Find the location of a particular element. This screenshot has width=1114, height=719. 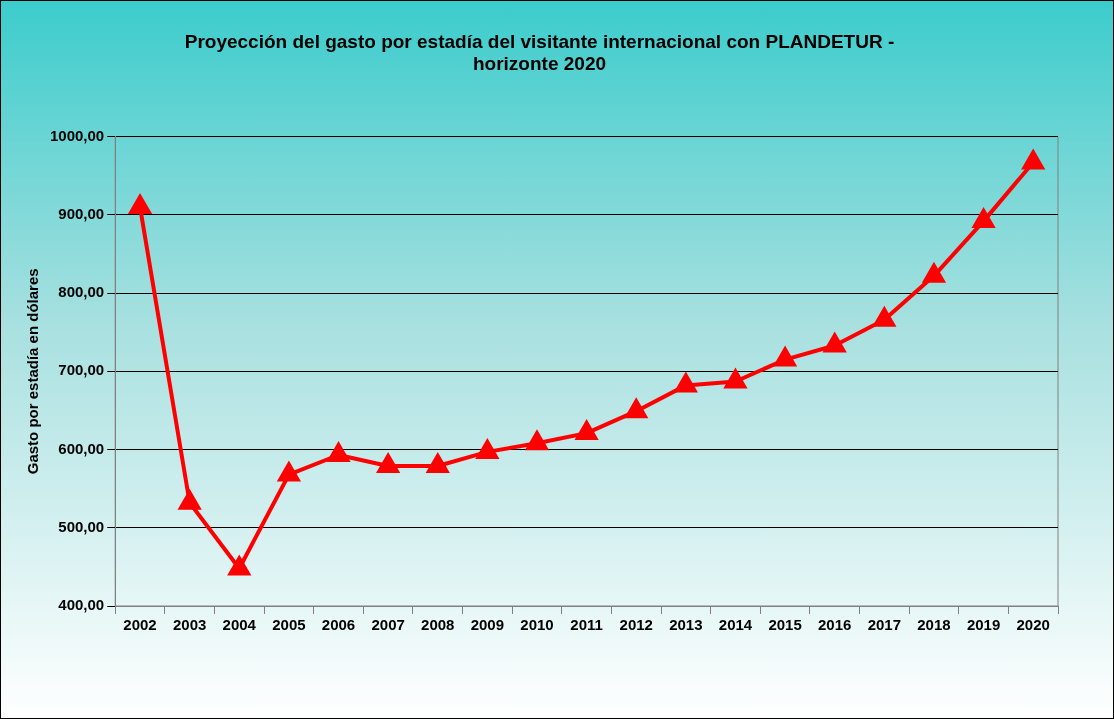

x-tick-label: 2008 is located at coordinates (438, 625).